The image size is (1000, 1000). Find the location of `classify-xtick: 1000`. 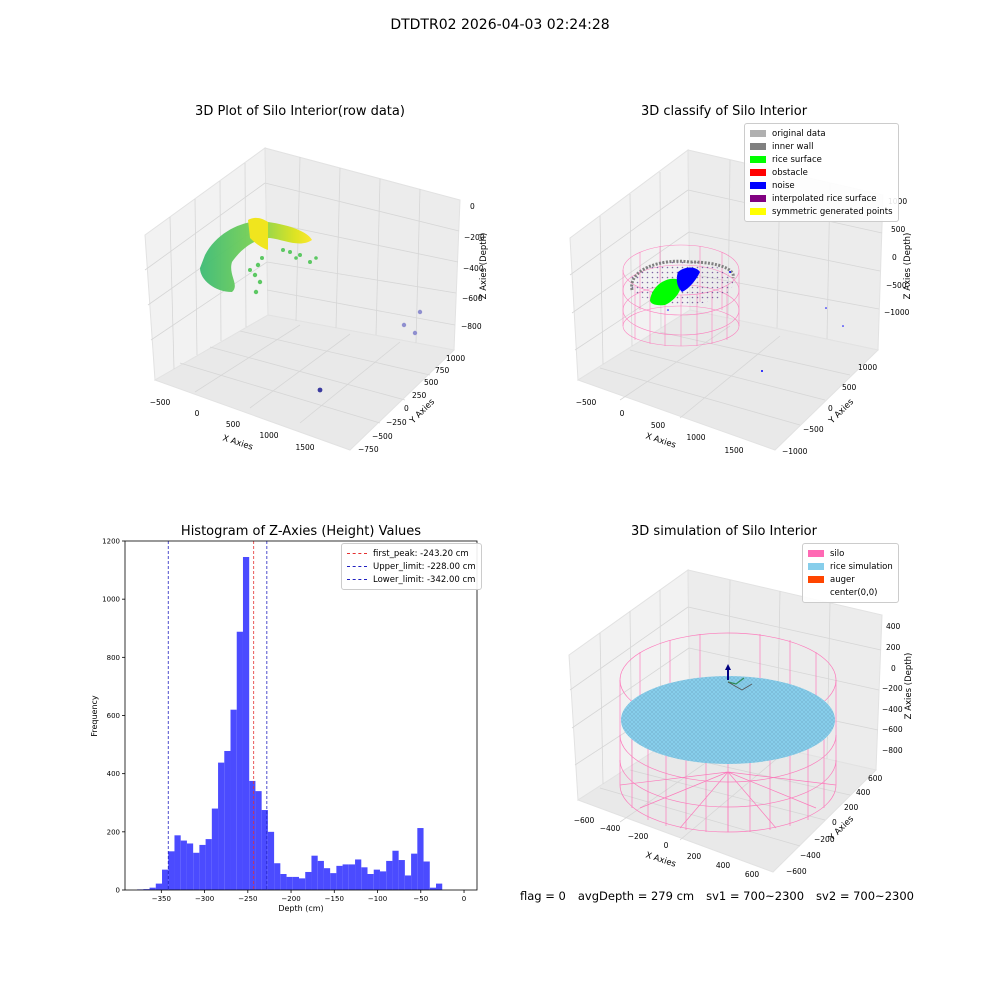

classify-xtick: 1000 is located at coordinates (695, 437).